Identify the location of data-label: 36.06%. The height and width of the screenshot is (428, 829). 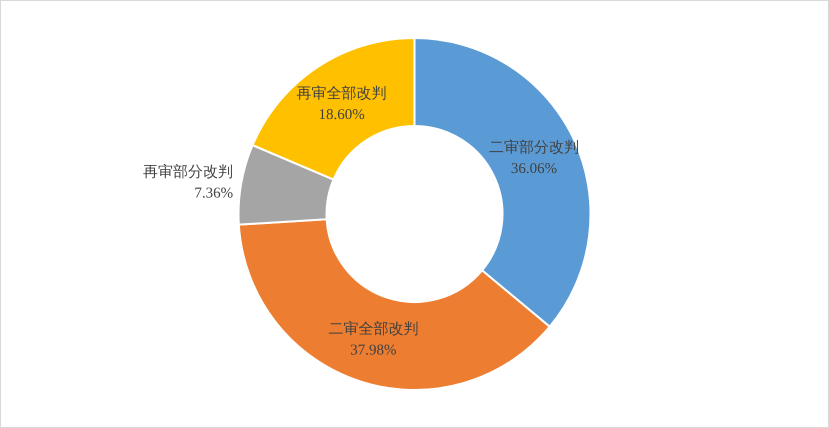
(534, 168).